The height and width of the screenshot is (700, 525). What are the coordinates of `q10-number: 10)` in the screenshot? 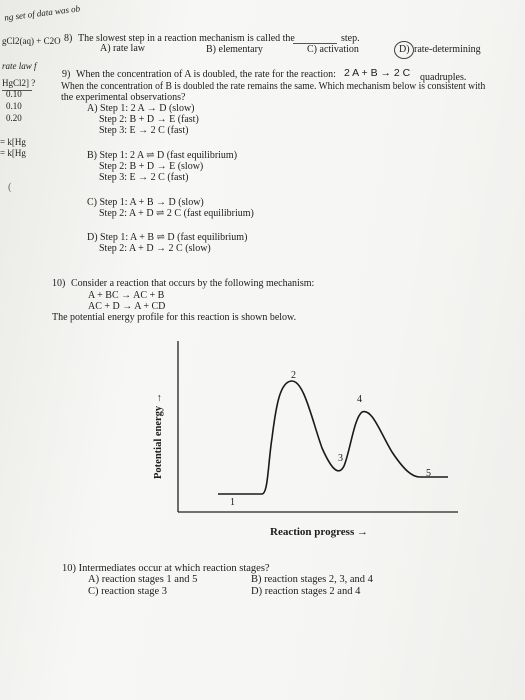 It's located at (59, 283).